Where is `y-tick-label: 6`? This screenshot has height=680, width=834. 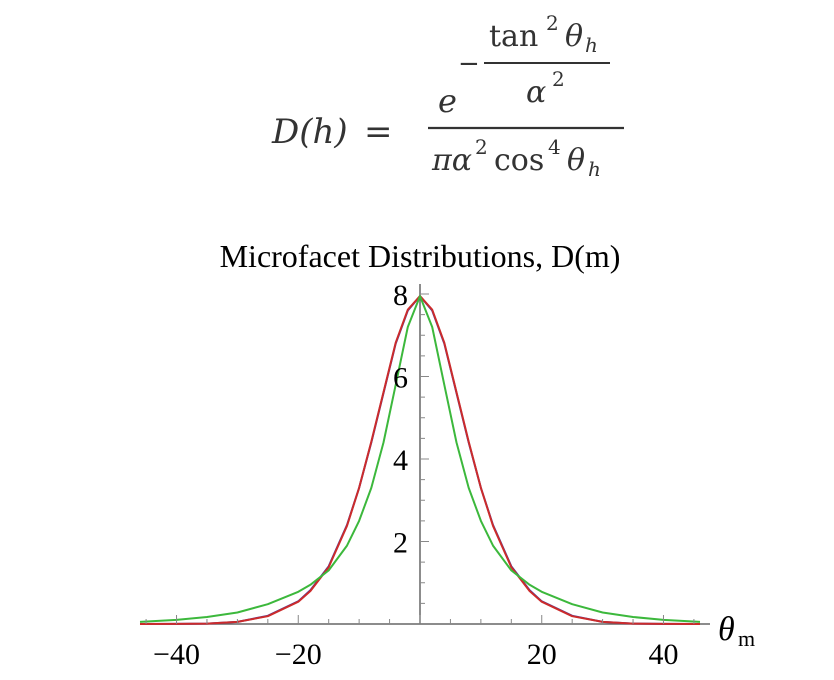 y-tick-label: 6 is located at coordinates (400, 378).